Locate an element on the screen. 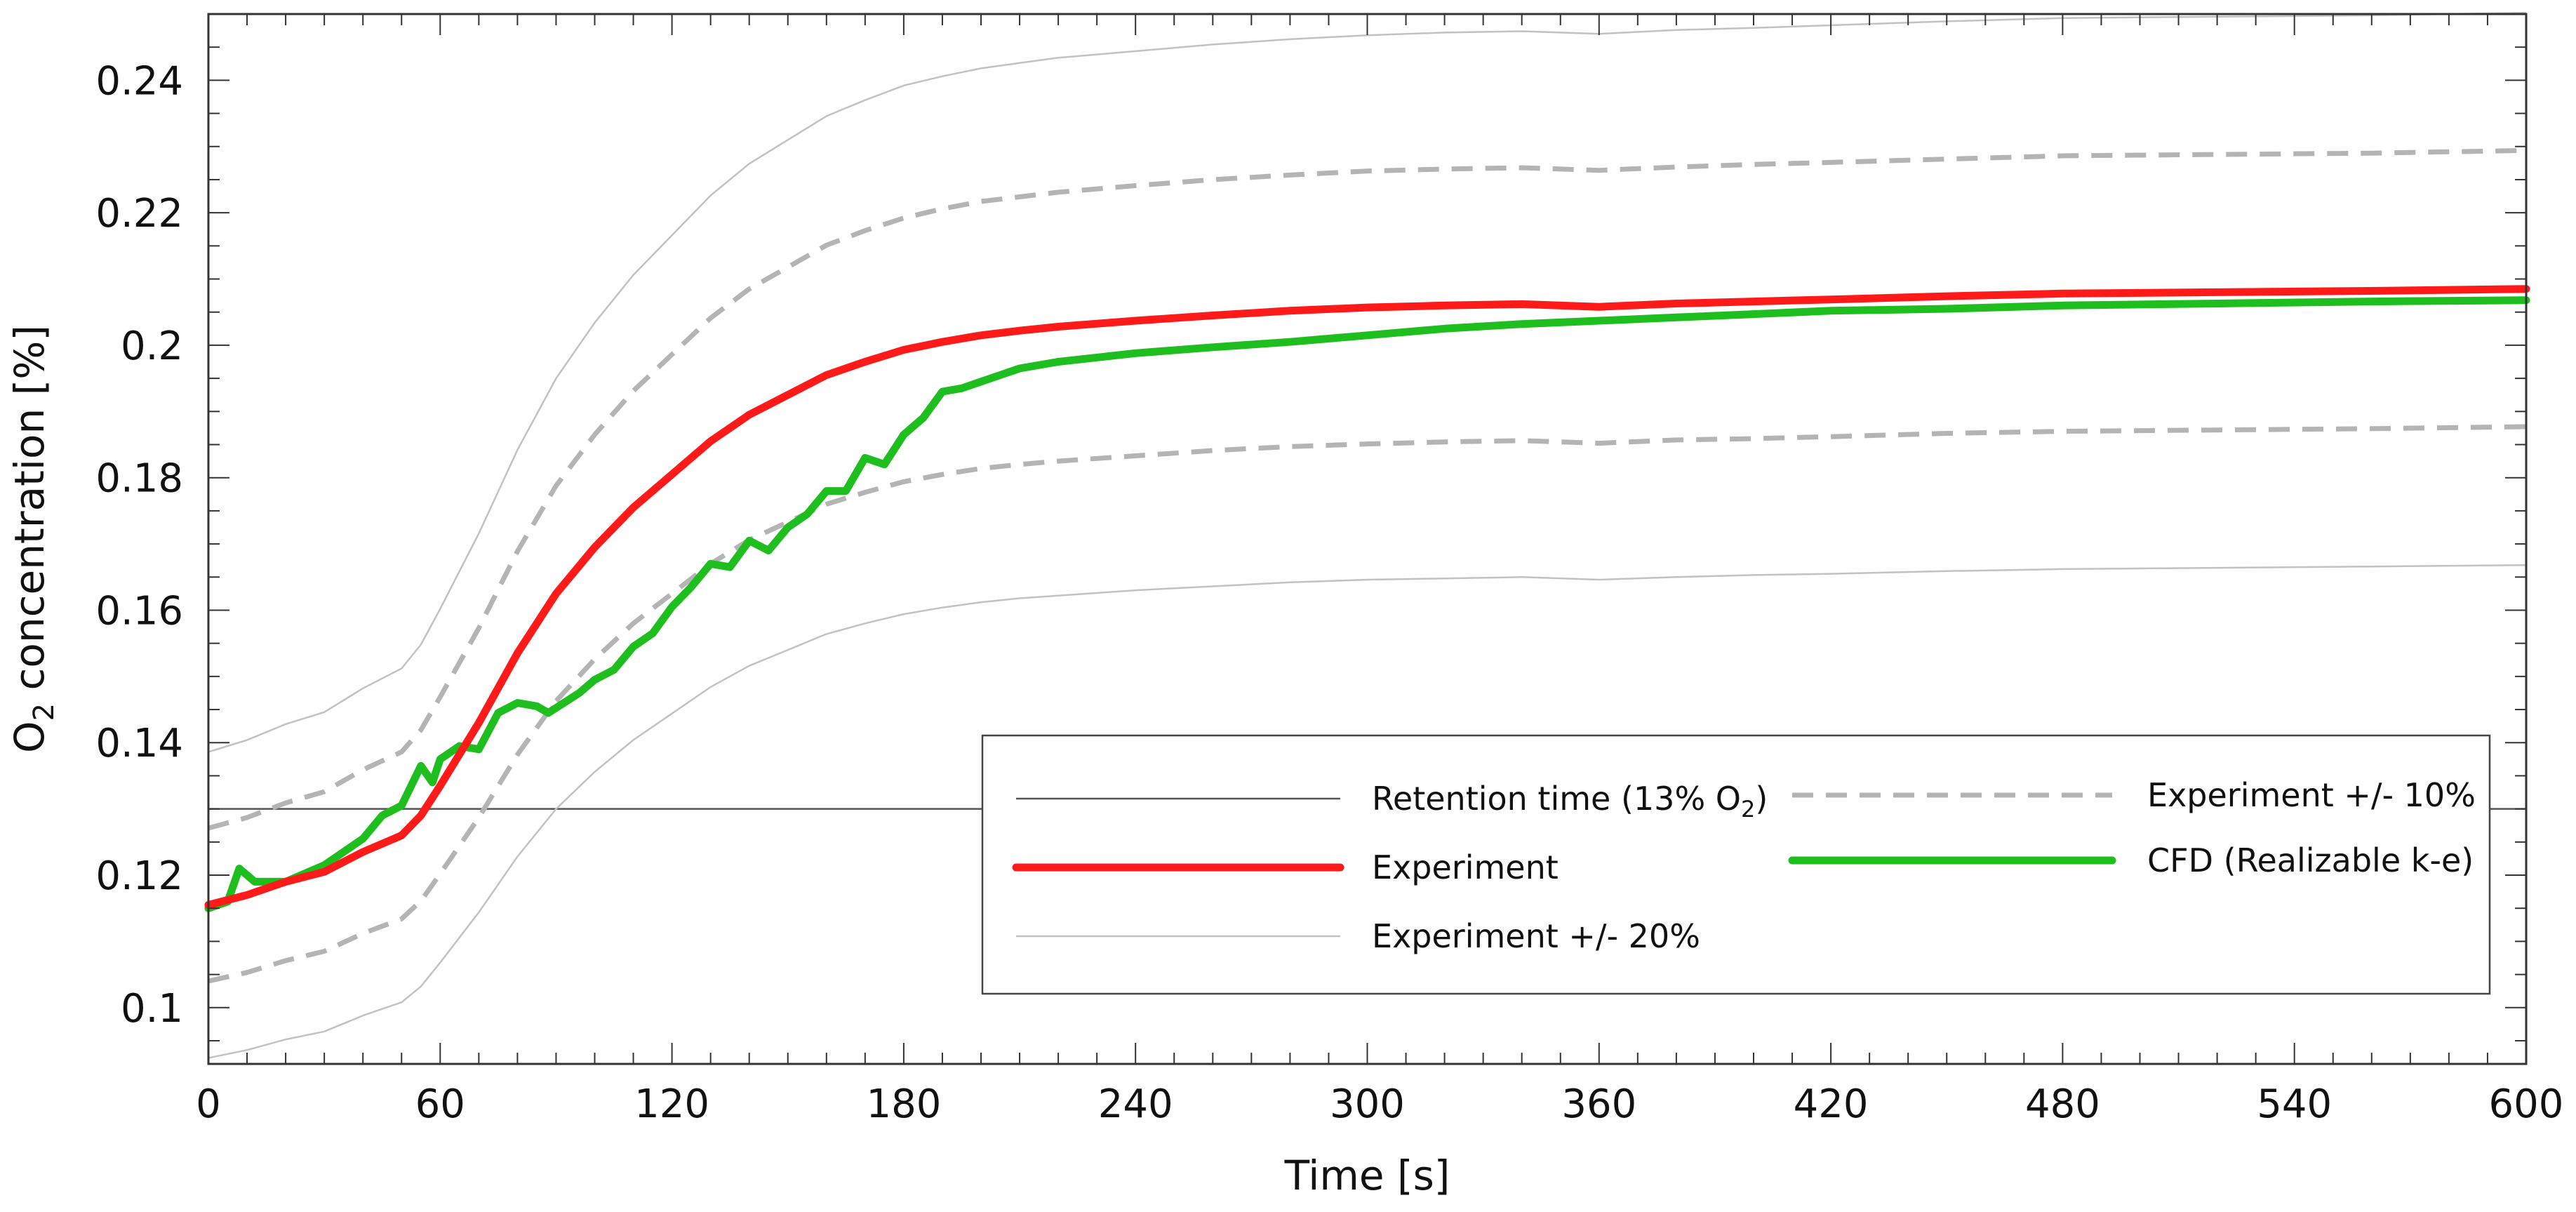  x-tick-label: 540 is located at coordinates (2294, 1104).